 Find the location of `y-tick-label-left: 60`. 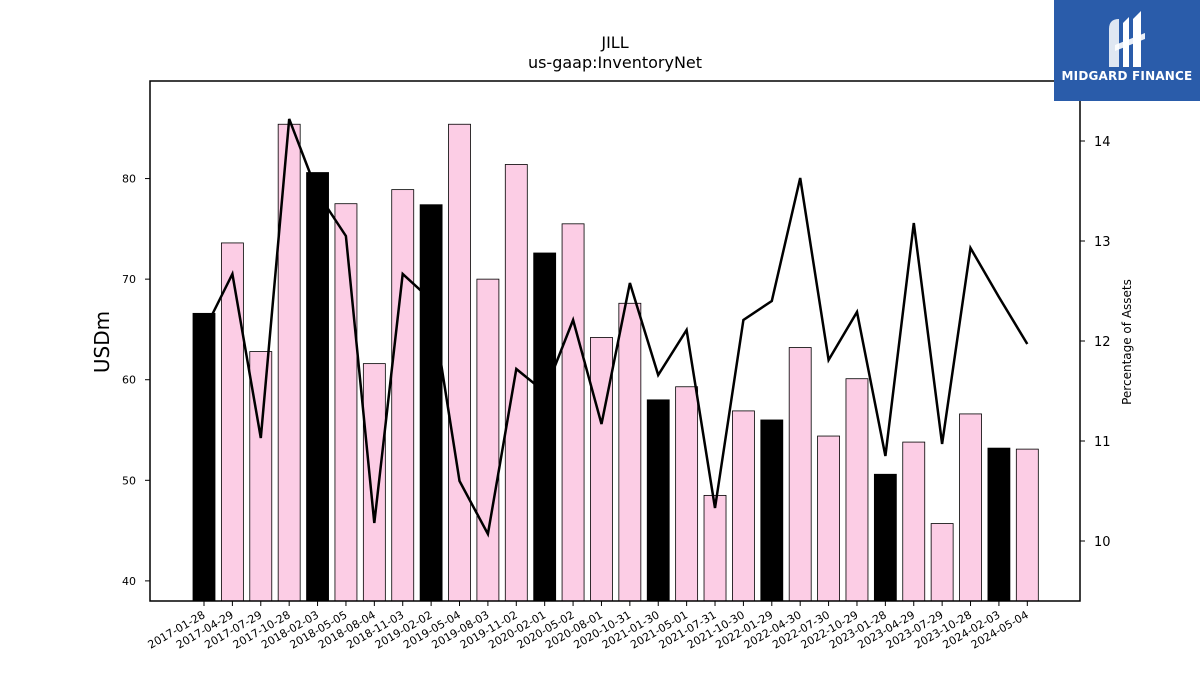

y-tick-label-left: 60 is located at coordinates (129, 380).